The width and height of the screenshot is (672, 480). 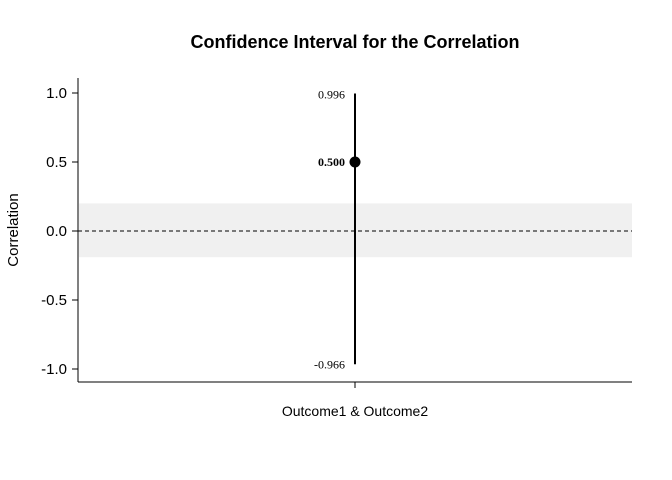 I want to click on y-axis: 1.0 0.5 0.0 -0.5 -1.0, so click(x=60, y=230).